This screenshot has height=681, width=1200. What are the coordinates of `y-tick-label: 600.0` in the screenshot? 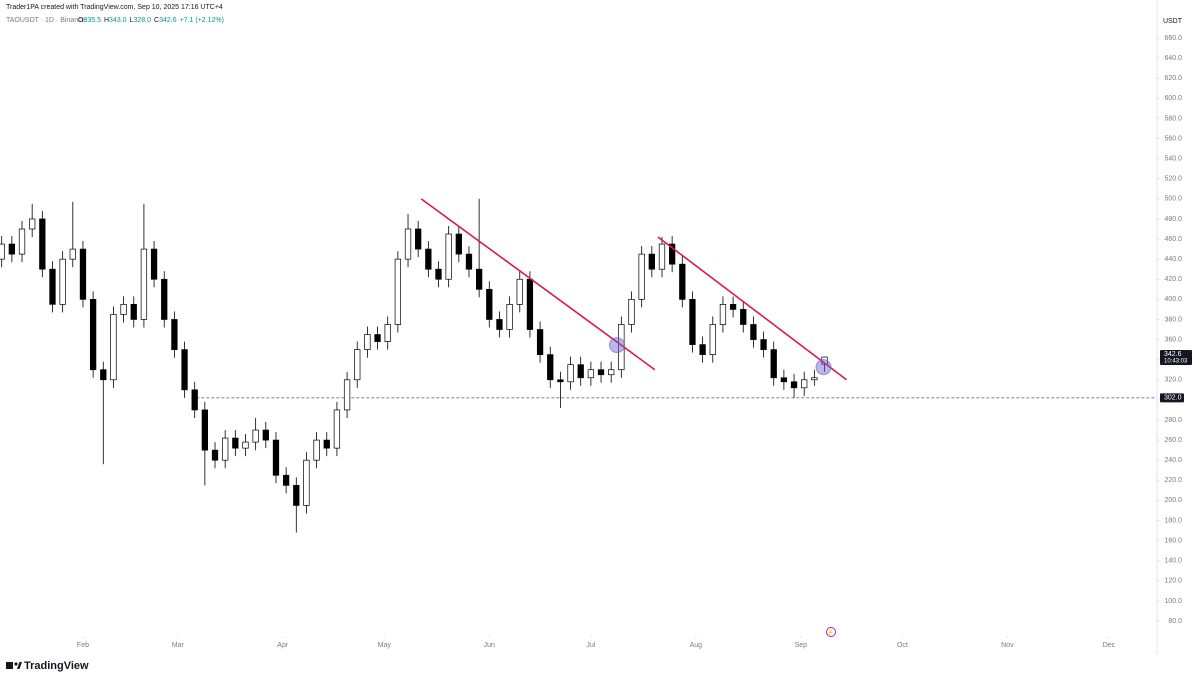 It's located at (1173, 98).